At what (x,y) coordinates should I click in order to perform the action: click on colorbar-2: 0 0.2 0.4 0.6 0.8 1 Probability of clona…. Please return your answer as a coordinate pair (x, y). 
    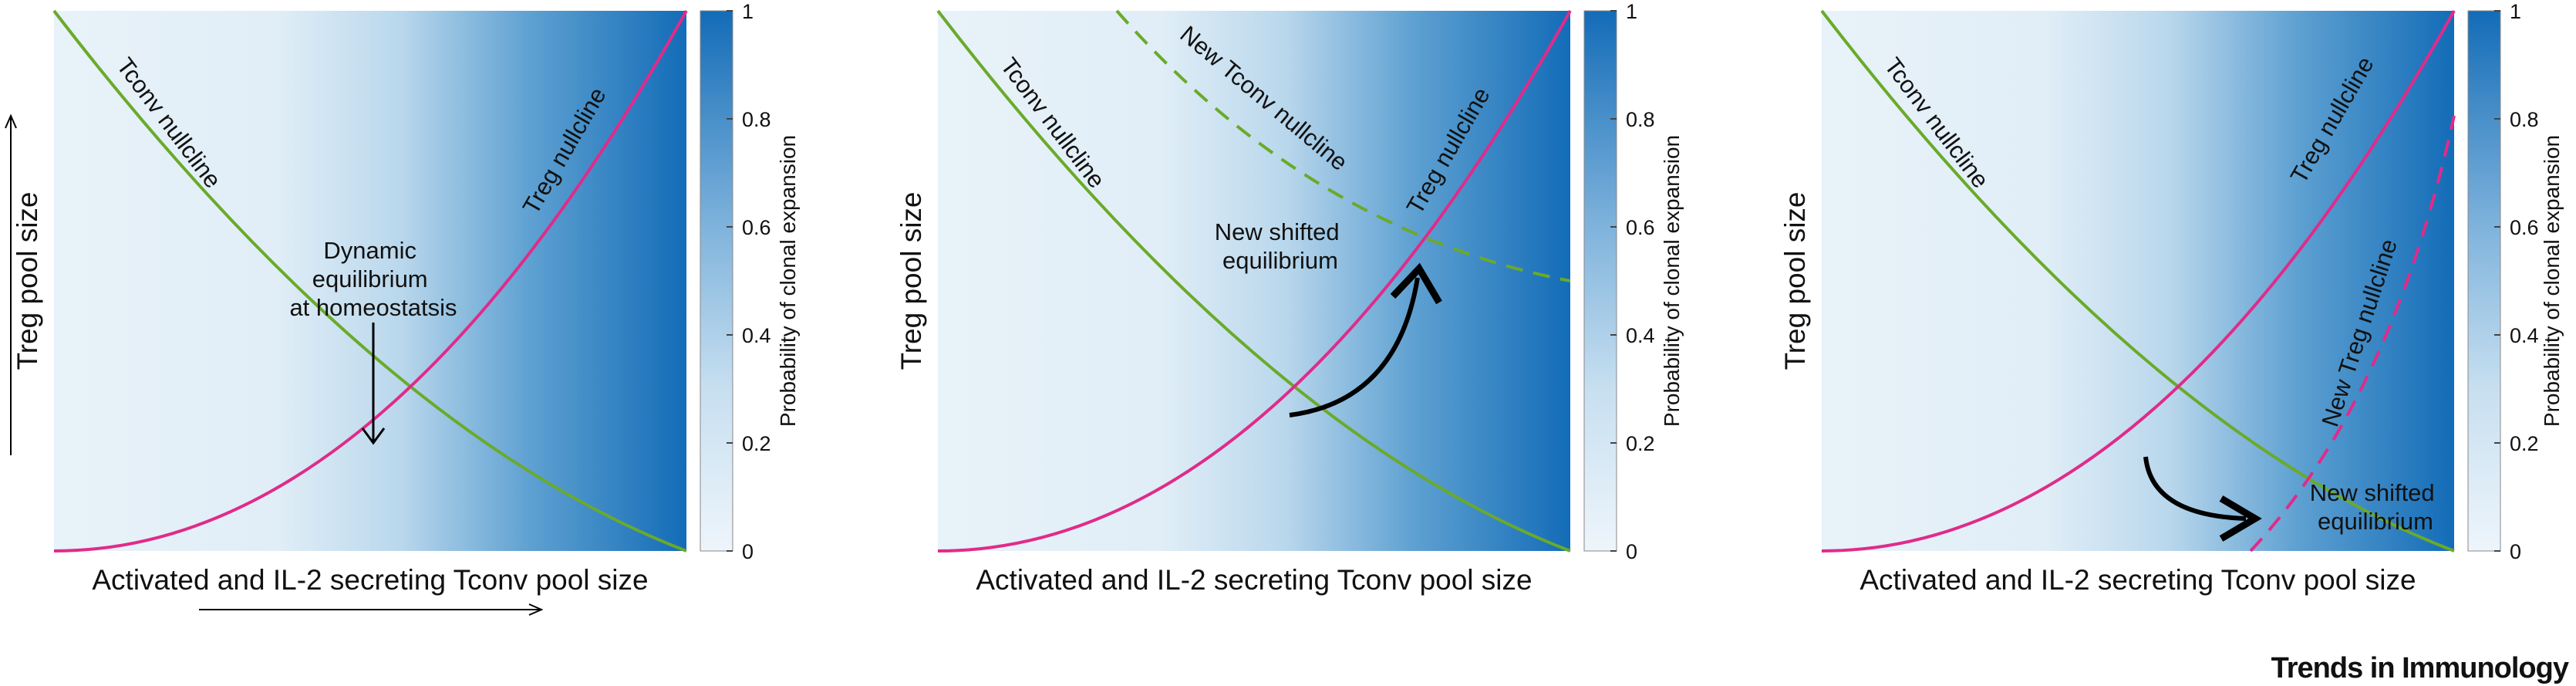
    Looking at the image, I should click on (1633, 281).